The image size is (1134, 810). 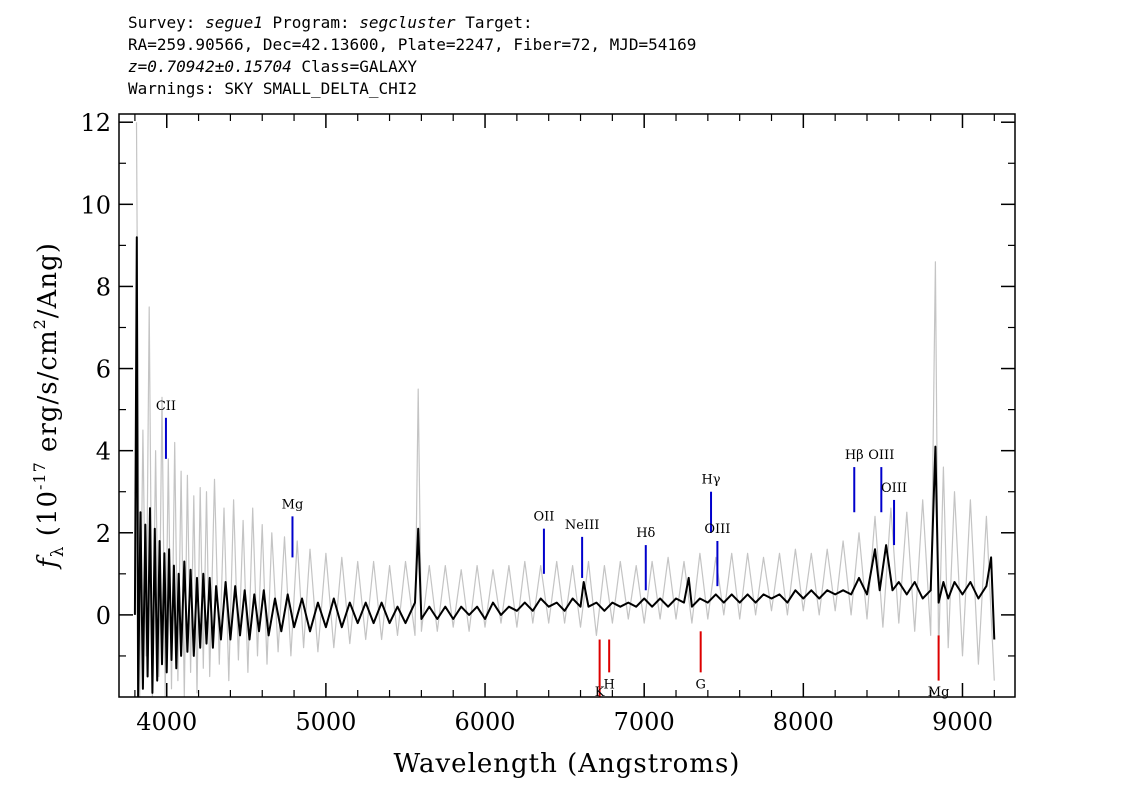 I want to click on y-axis-title-sub: λ, so click(x=58, y=551).